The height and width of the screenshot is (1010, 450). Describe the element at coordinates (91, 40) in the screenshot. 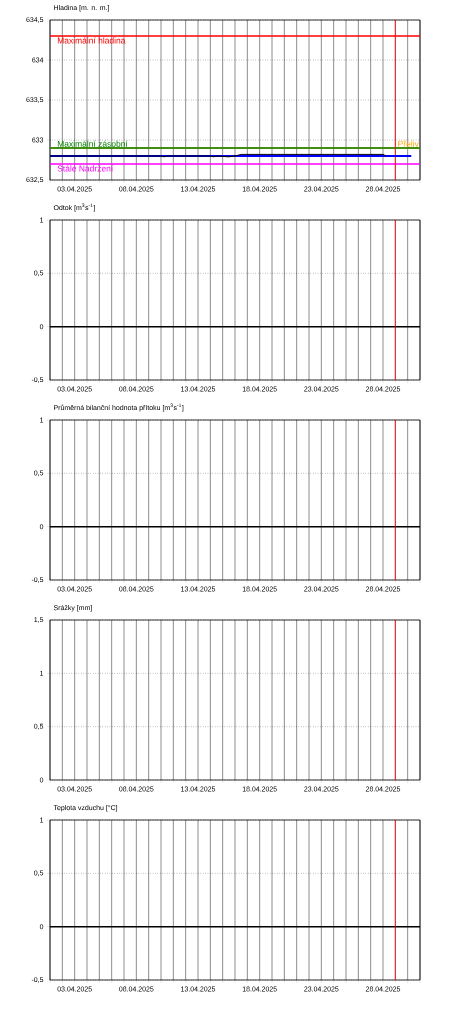

I see `ref-line-label: Maximální hladina` at that location.